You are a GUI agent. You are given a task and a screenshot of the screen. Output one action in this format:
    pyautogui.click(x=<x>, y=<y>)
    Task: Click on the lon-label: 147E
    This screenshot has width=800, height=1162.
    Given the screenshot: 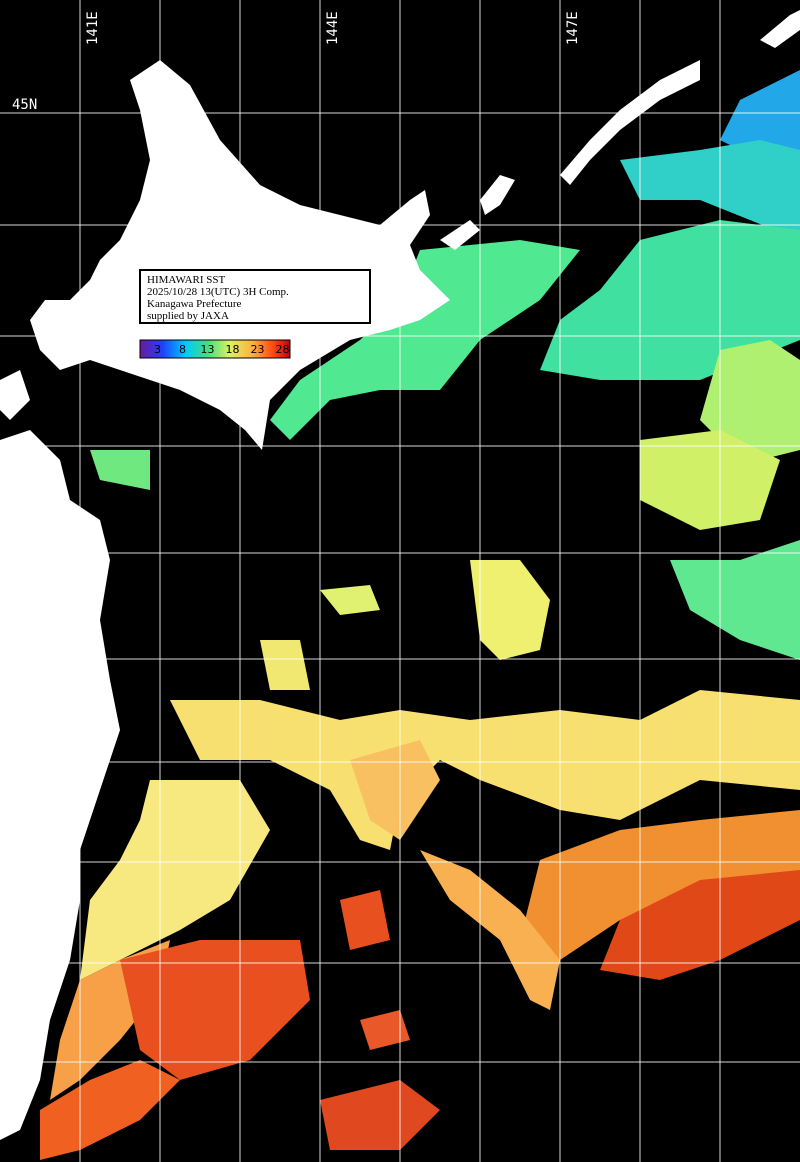 What is the action you would take?
    pyautogui.click(x=573, y=28)
    